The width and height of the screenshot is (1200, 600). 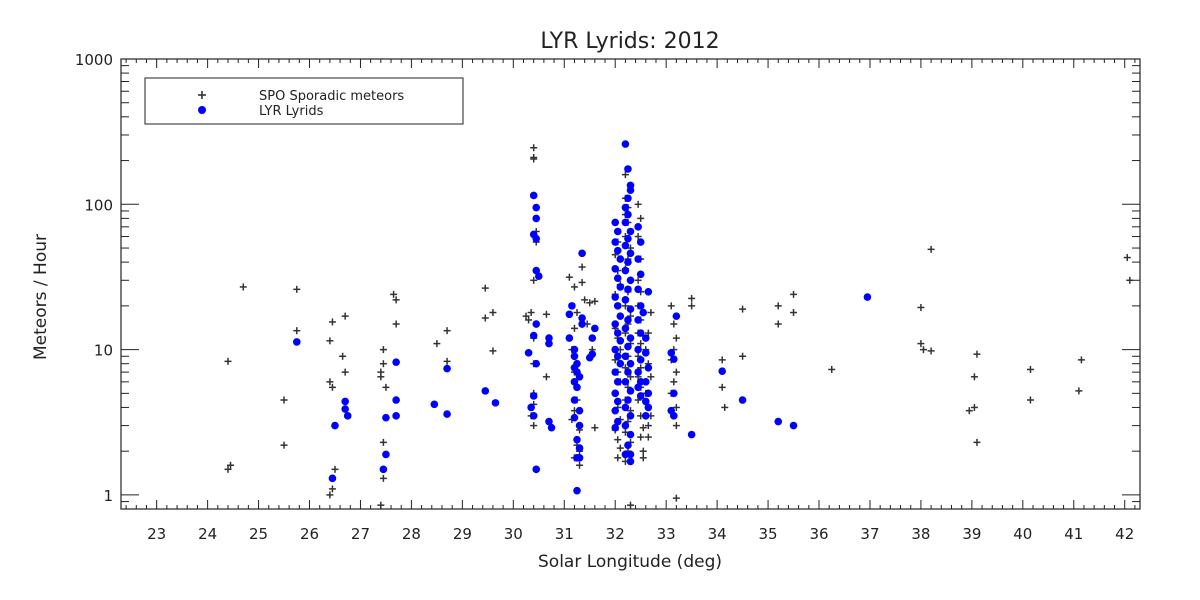 I want to click on x-tick-label: 40, so click(x=1022, y=534).